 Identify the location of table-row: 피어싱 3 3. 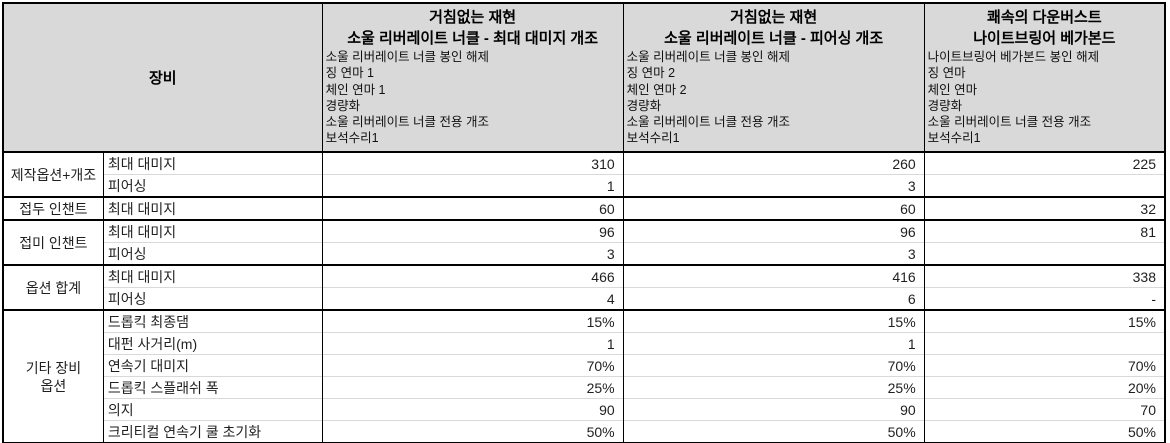
(584, 253).